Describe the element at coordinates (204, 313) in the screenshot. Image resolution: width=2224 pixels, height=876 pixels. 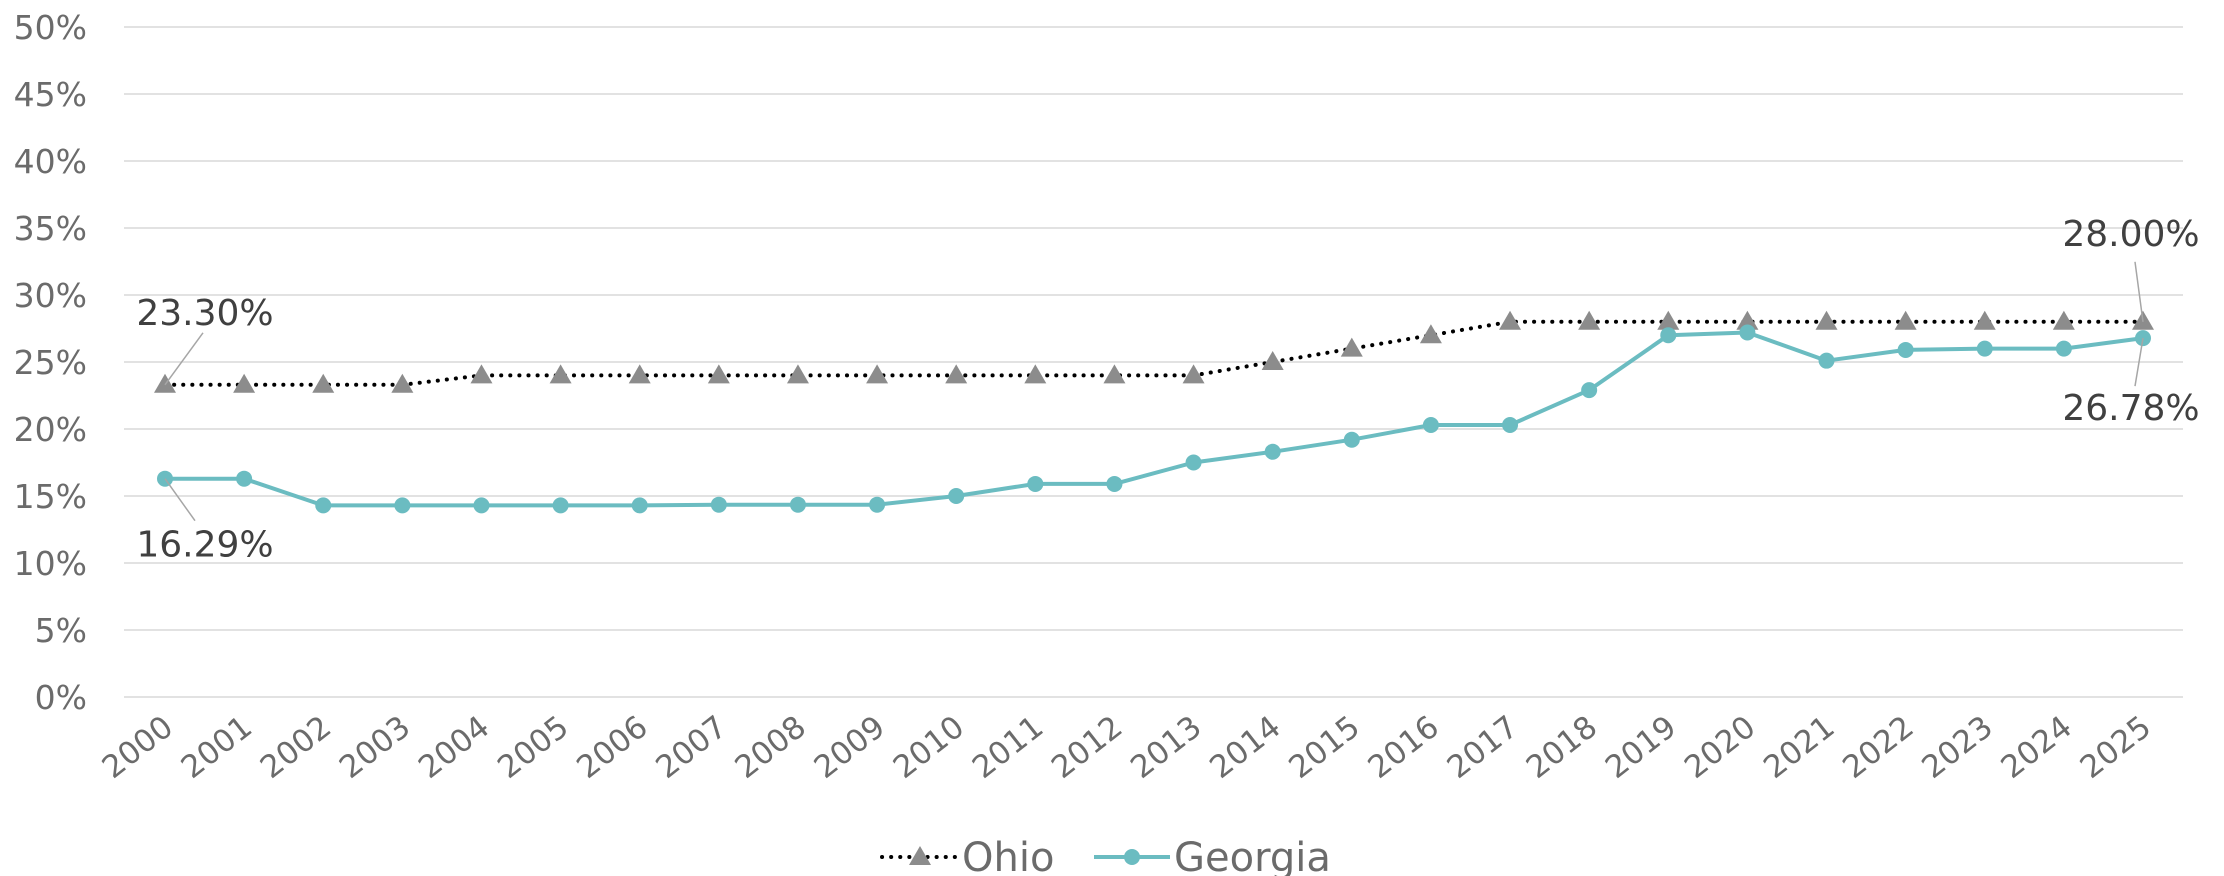
I see `data-label: 23.30%` at that location.